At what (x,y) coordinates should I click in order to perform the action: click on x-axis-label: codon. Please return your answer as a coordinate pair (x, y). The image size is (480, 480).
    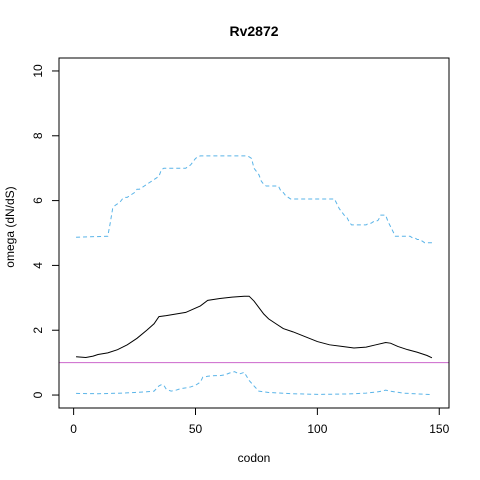
    Looking at the image, I should click on (254, 458).